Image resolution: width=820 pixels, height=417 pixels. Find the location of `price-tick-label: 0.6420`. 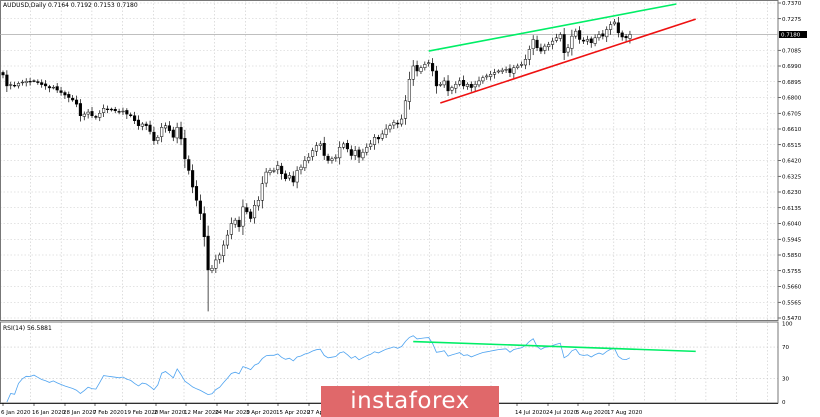

price-tick-label: 0.6420 is located at coordinates (792, 162).